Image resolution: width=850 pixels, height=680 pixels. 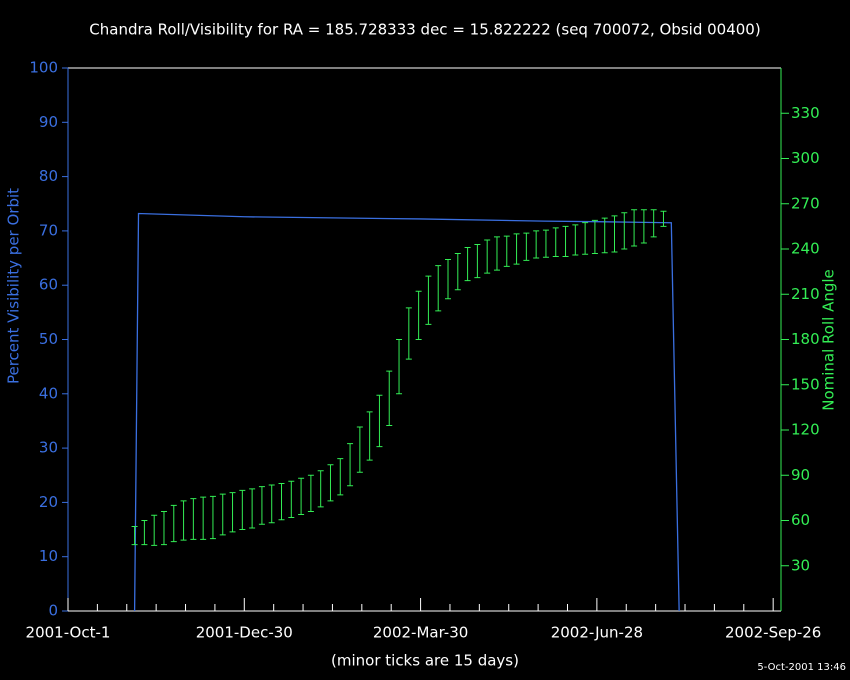 What do you see at coordinates (48, 556) in the screenshot?
I see `y-tick-label: 10` at bounding box center [48, 556].